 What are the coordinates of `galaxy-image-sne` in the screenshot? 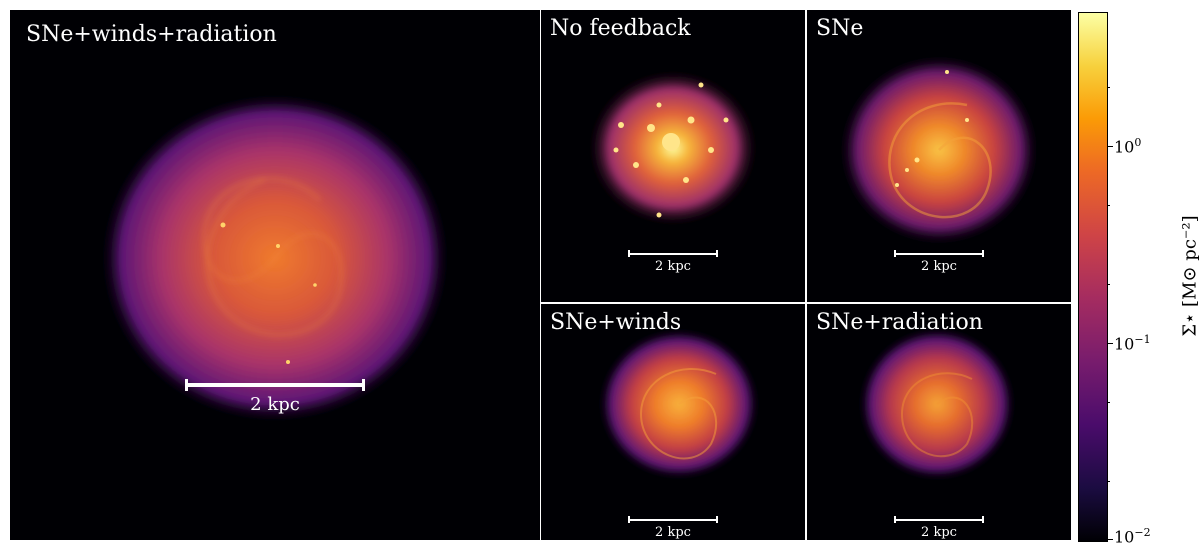 It's located at (939, 150).